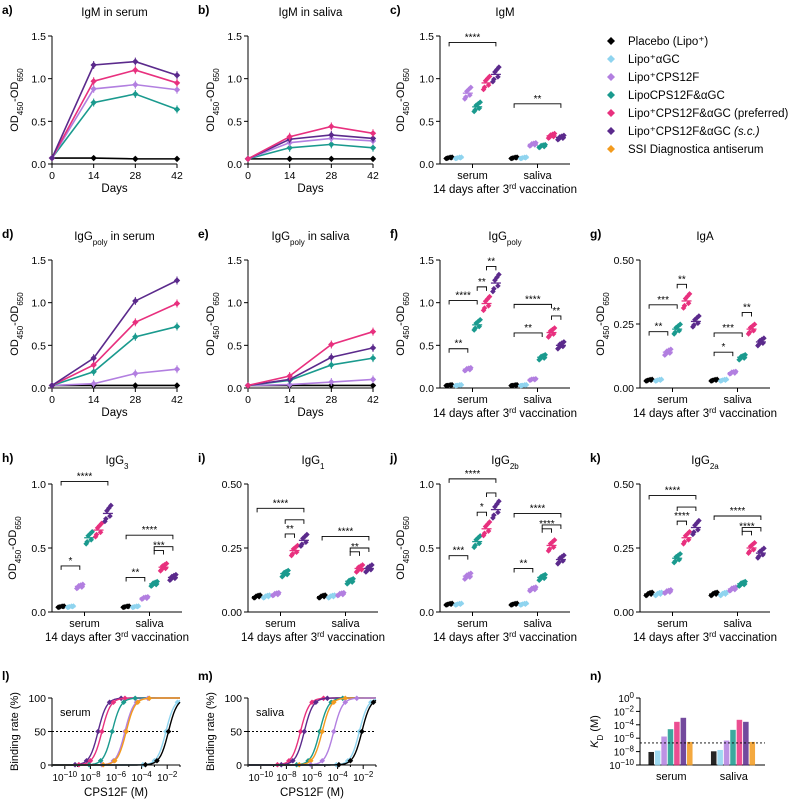  Describe the element at coordinates (373, 176) in the screenshot. I see `x-tick-label: 42` at that location.